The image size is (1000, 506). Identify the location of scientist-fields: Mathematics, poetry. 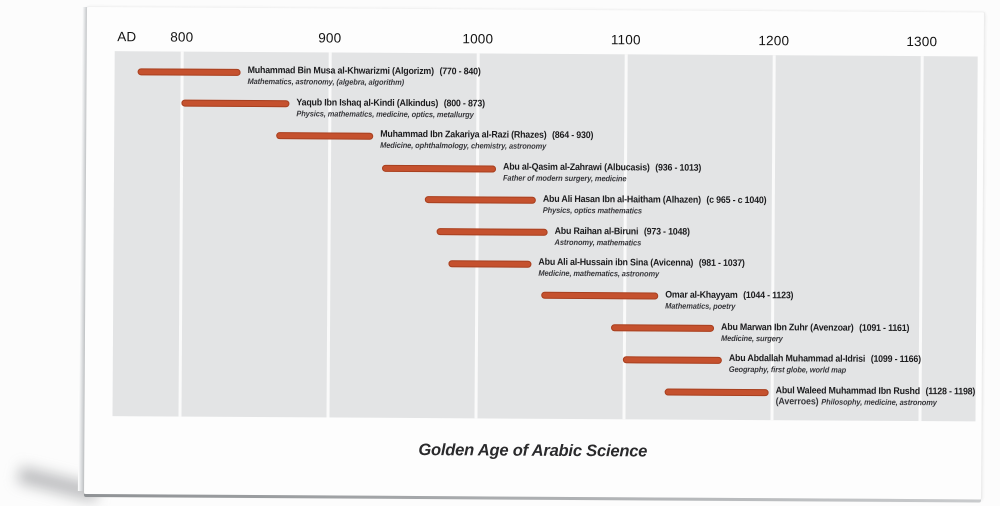
(700, 306).